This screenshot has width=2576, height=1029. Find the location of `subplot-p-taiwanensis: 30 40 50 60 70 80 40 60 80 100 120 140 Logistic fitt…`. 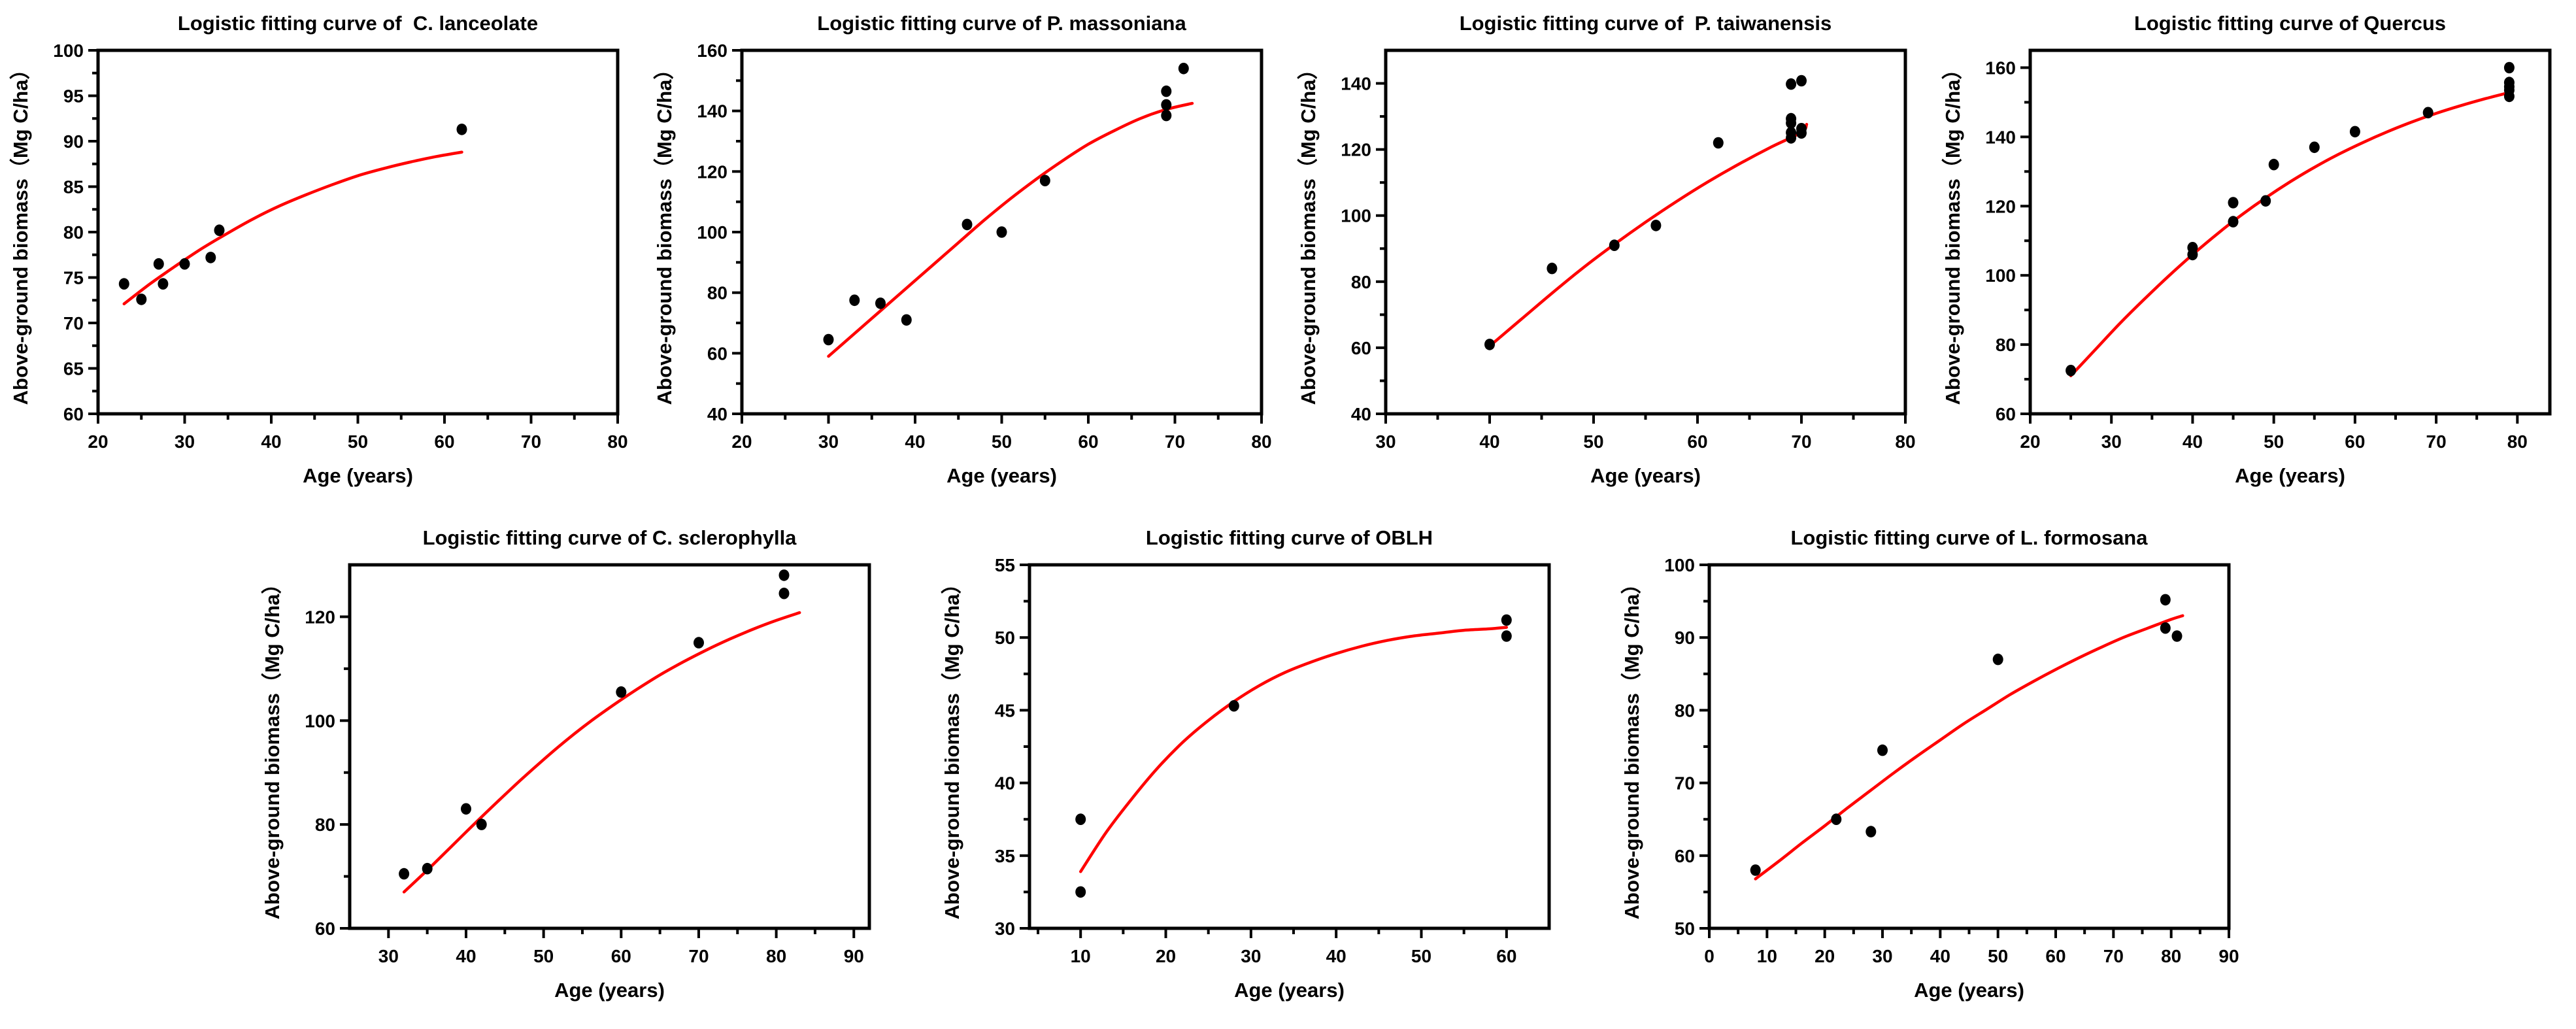

subplot-p-taiwanensis: 30 40 50 60 70 80 40 60 80 100 120 140 Logistic fitt… is located at coordinates (1610, 257).